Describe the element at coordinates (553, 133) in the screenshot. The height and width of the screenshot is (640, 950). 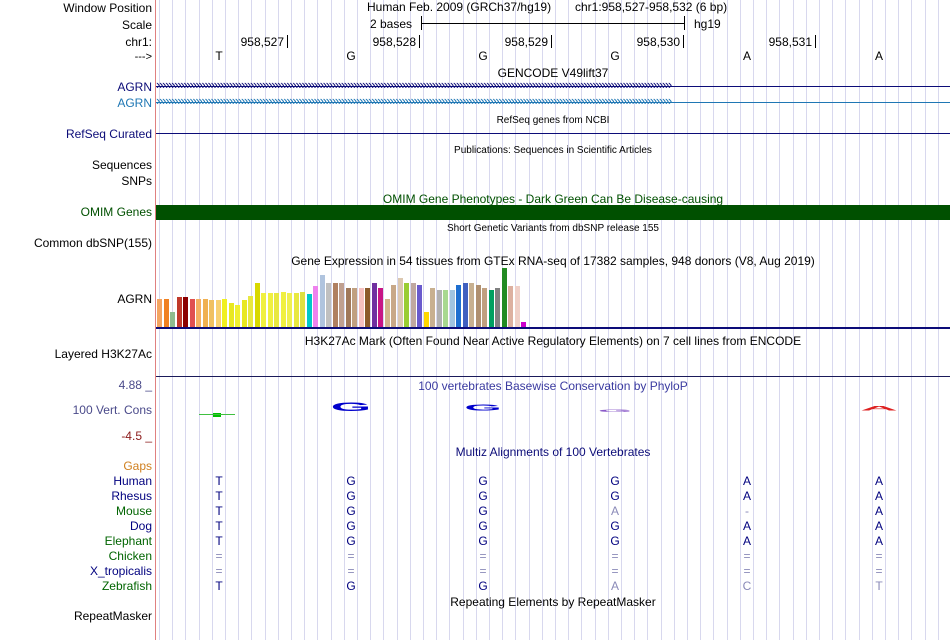
I see `refseq-transcript` at that location.